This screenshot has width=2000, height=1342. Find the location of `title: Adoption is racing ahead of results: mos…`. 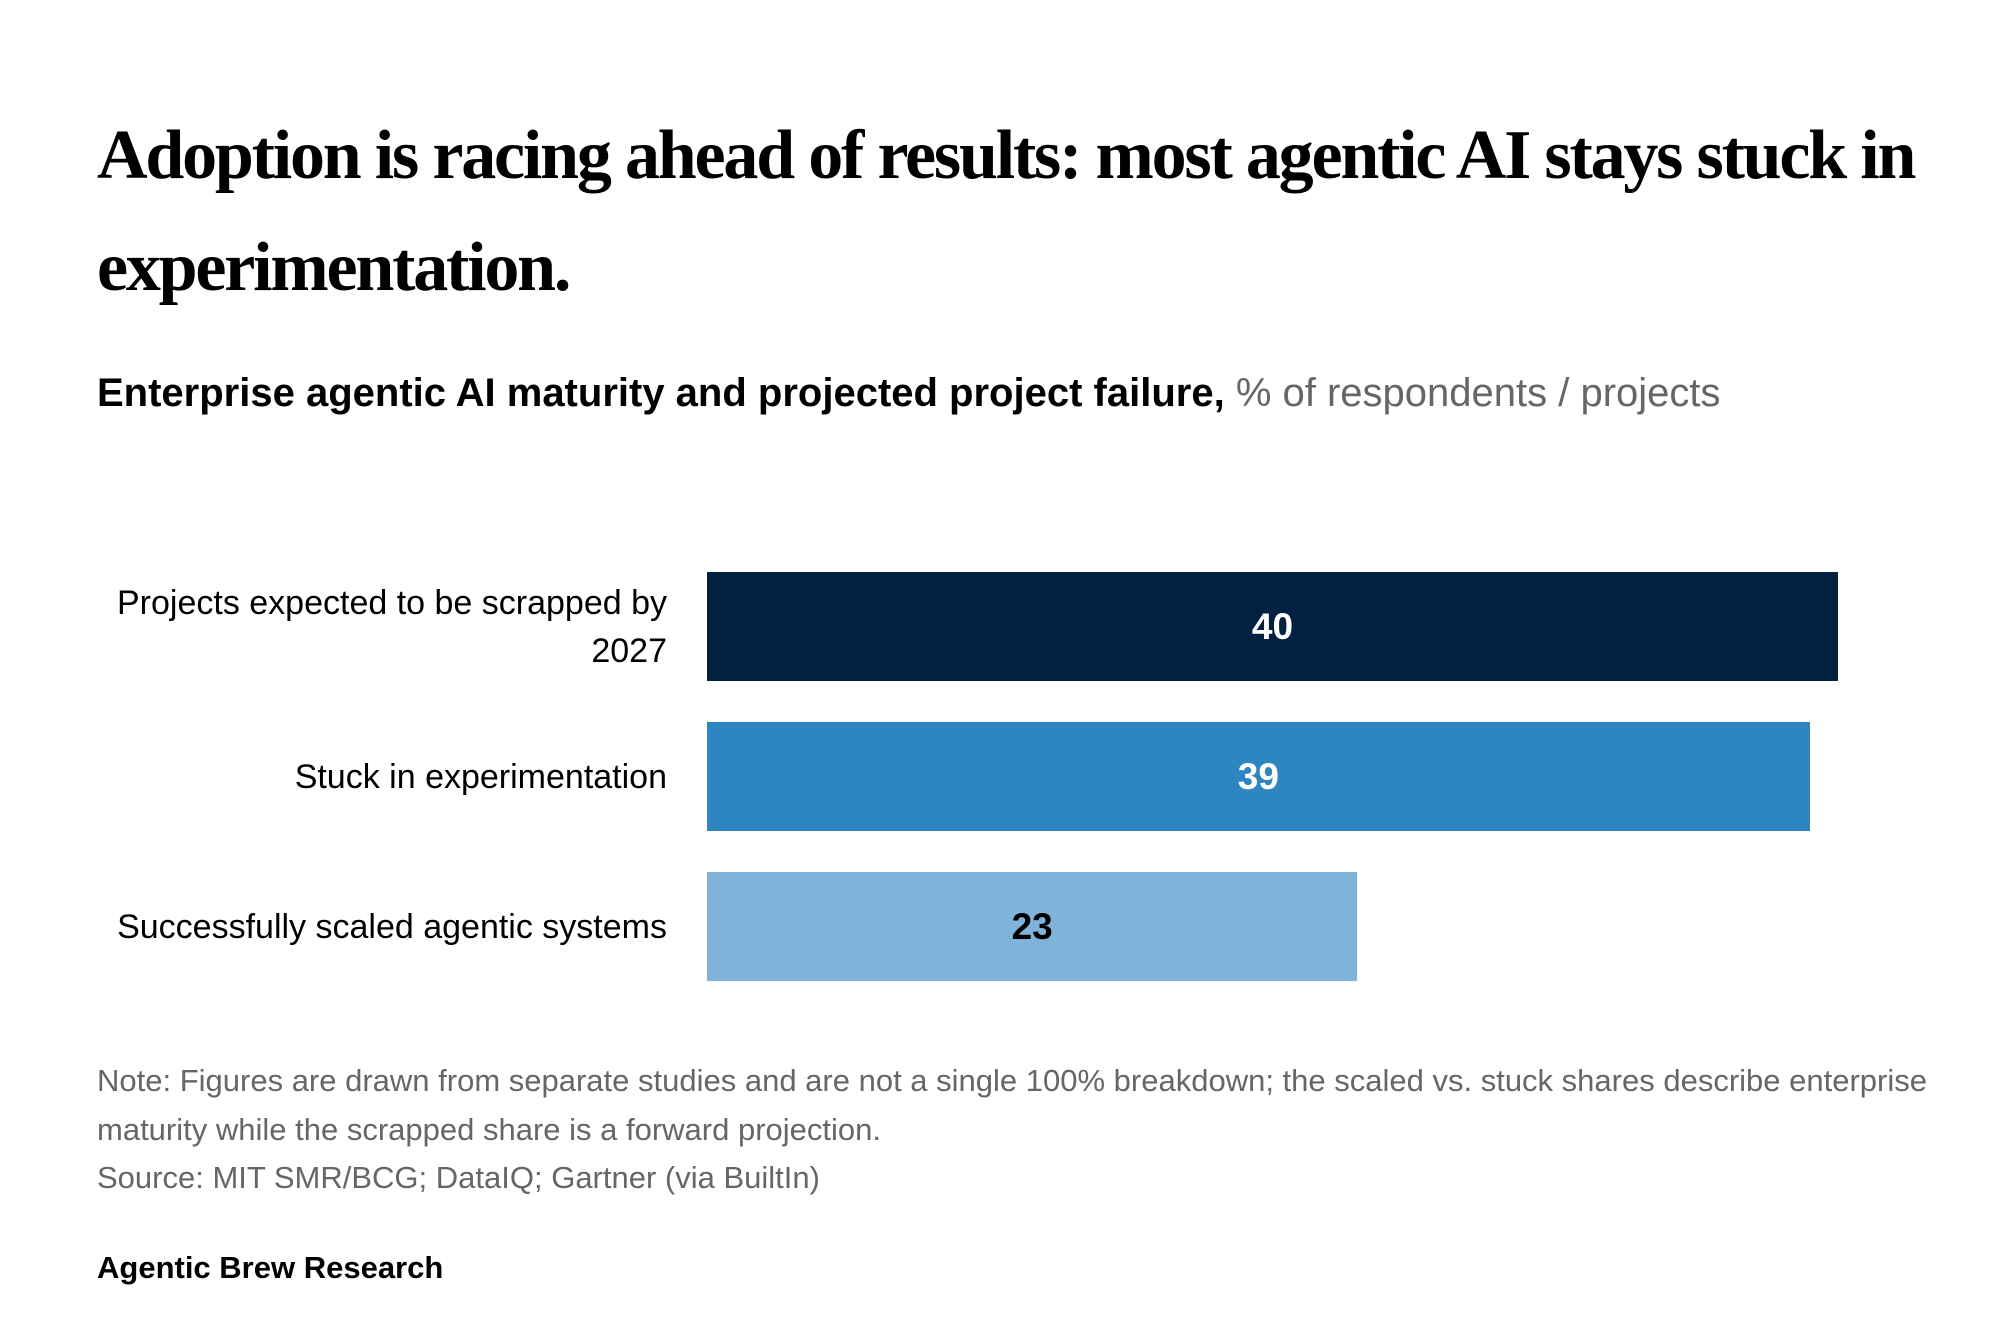

title: Adoption is racing ahead of results: mos… is located at coordinates (1006, 211).